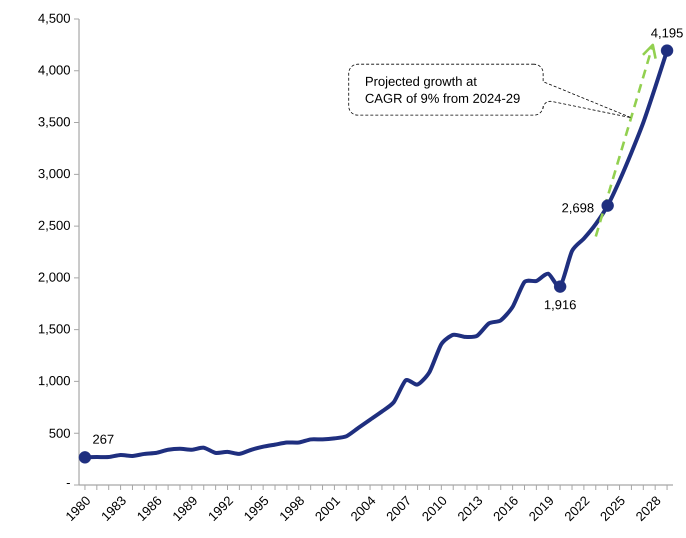  What do you see at coordinates (54, 70) in the screenshot?
I see `y-tick-label: 4,000` at bounding box center [54, 70].